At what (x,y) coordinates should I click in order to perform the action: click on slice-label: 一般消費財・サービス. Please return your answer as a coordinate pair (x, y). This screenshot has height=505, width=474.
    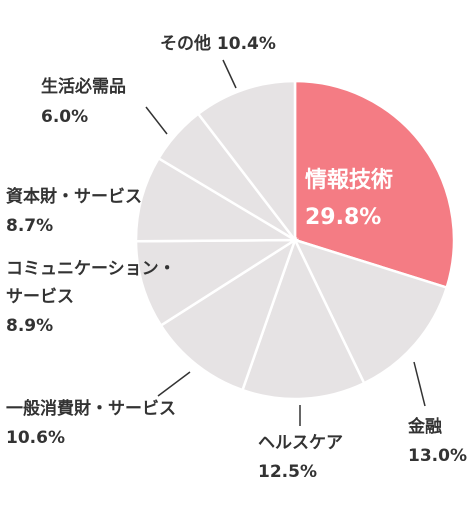
    Looking at the image, I should click on (91, 408).